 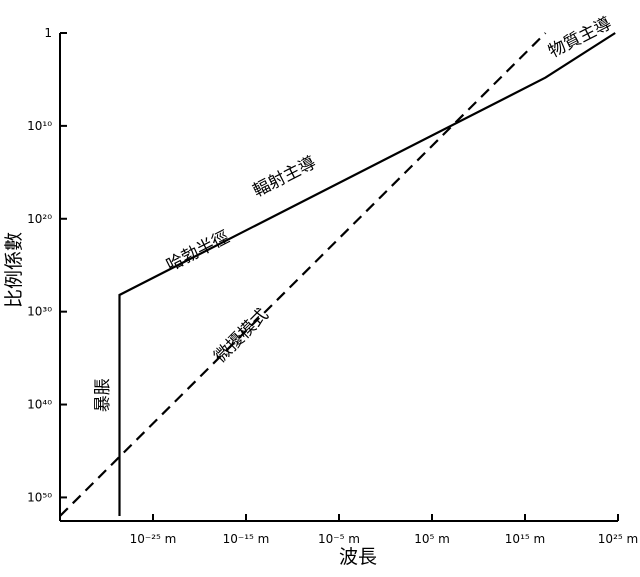 I want to click on y-tick-label: 10¹⁰, so click(x=39, y=126).